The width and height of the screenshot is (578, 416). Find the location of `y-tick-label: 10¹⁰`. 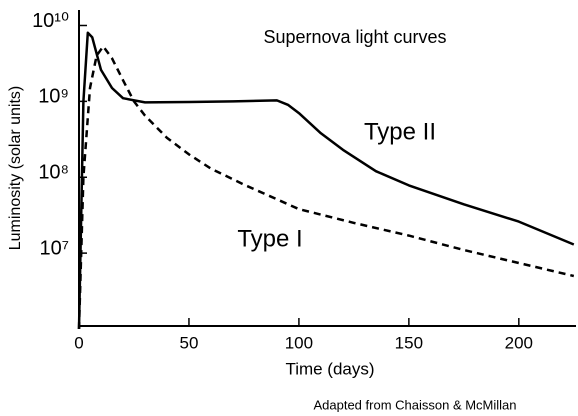

y-tick-label: 10¹⁰ is located at coordinates (50, 21).